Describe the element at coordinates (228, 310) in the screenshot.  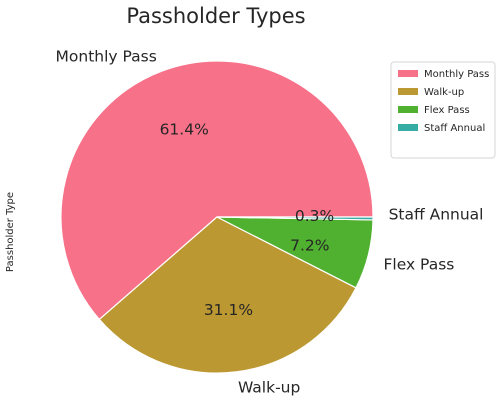
I see `percent-label-walk-up: 31.1%` at that location.